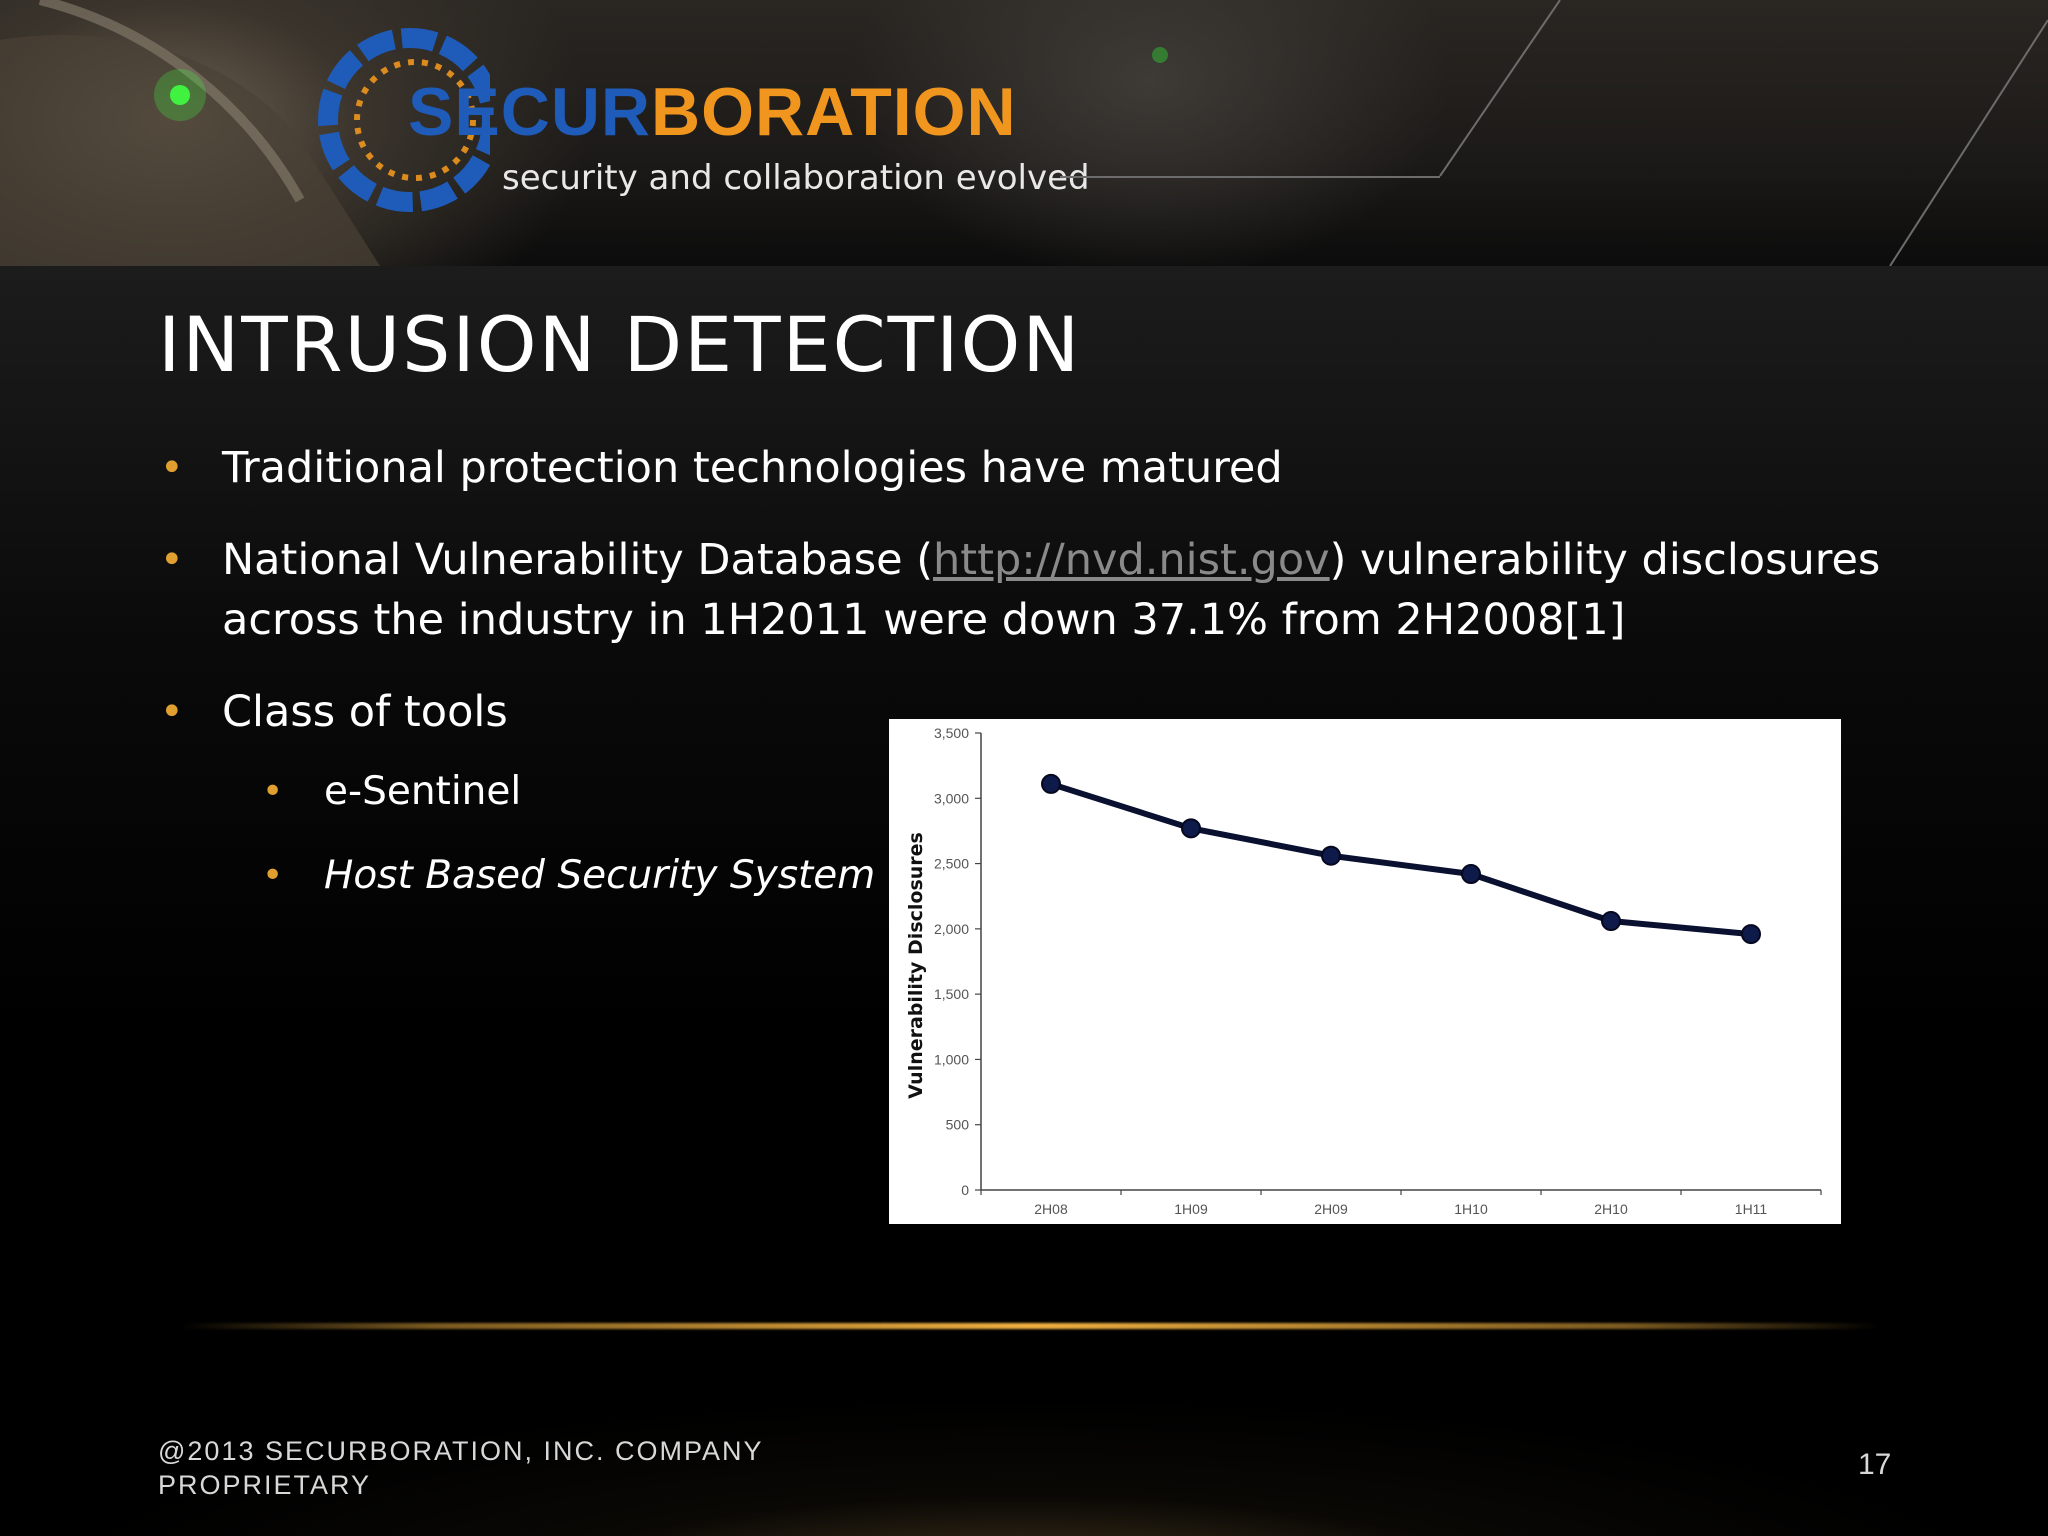 The height and width of the screenshot is (1536, 2048). I want to click on nvd-link: http://nvd.nist.gov, so click(1131, 560).